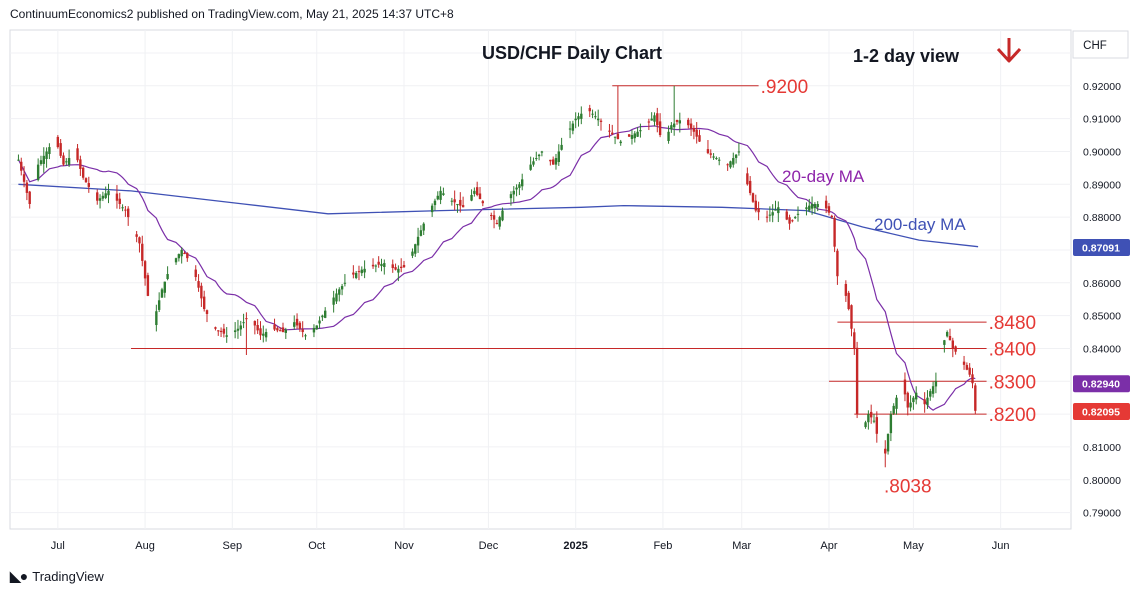 The width and height of the screenshot is (1143, 593). What do you see at coordinates (1013, 382) in the screenshot?
I see `level-label: .8300` at bounding box center [1013, 382].